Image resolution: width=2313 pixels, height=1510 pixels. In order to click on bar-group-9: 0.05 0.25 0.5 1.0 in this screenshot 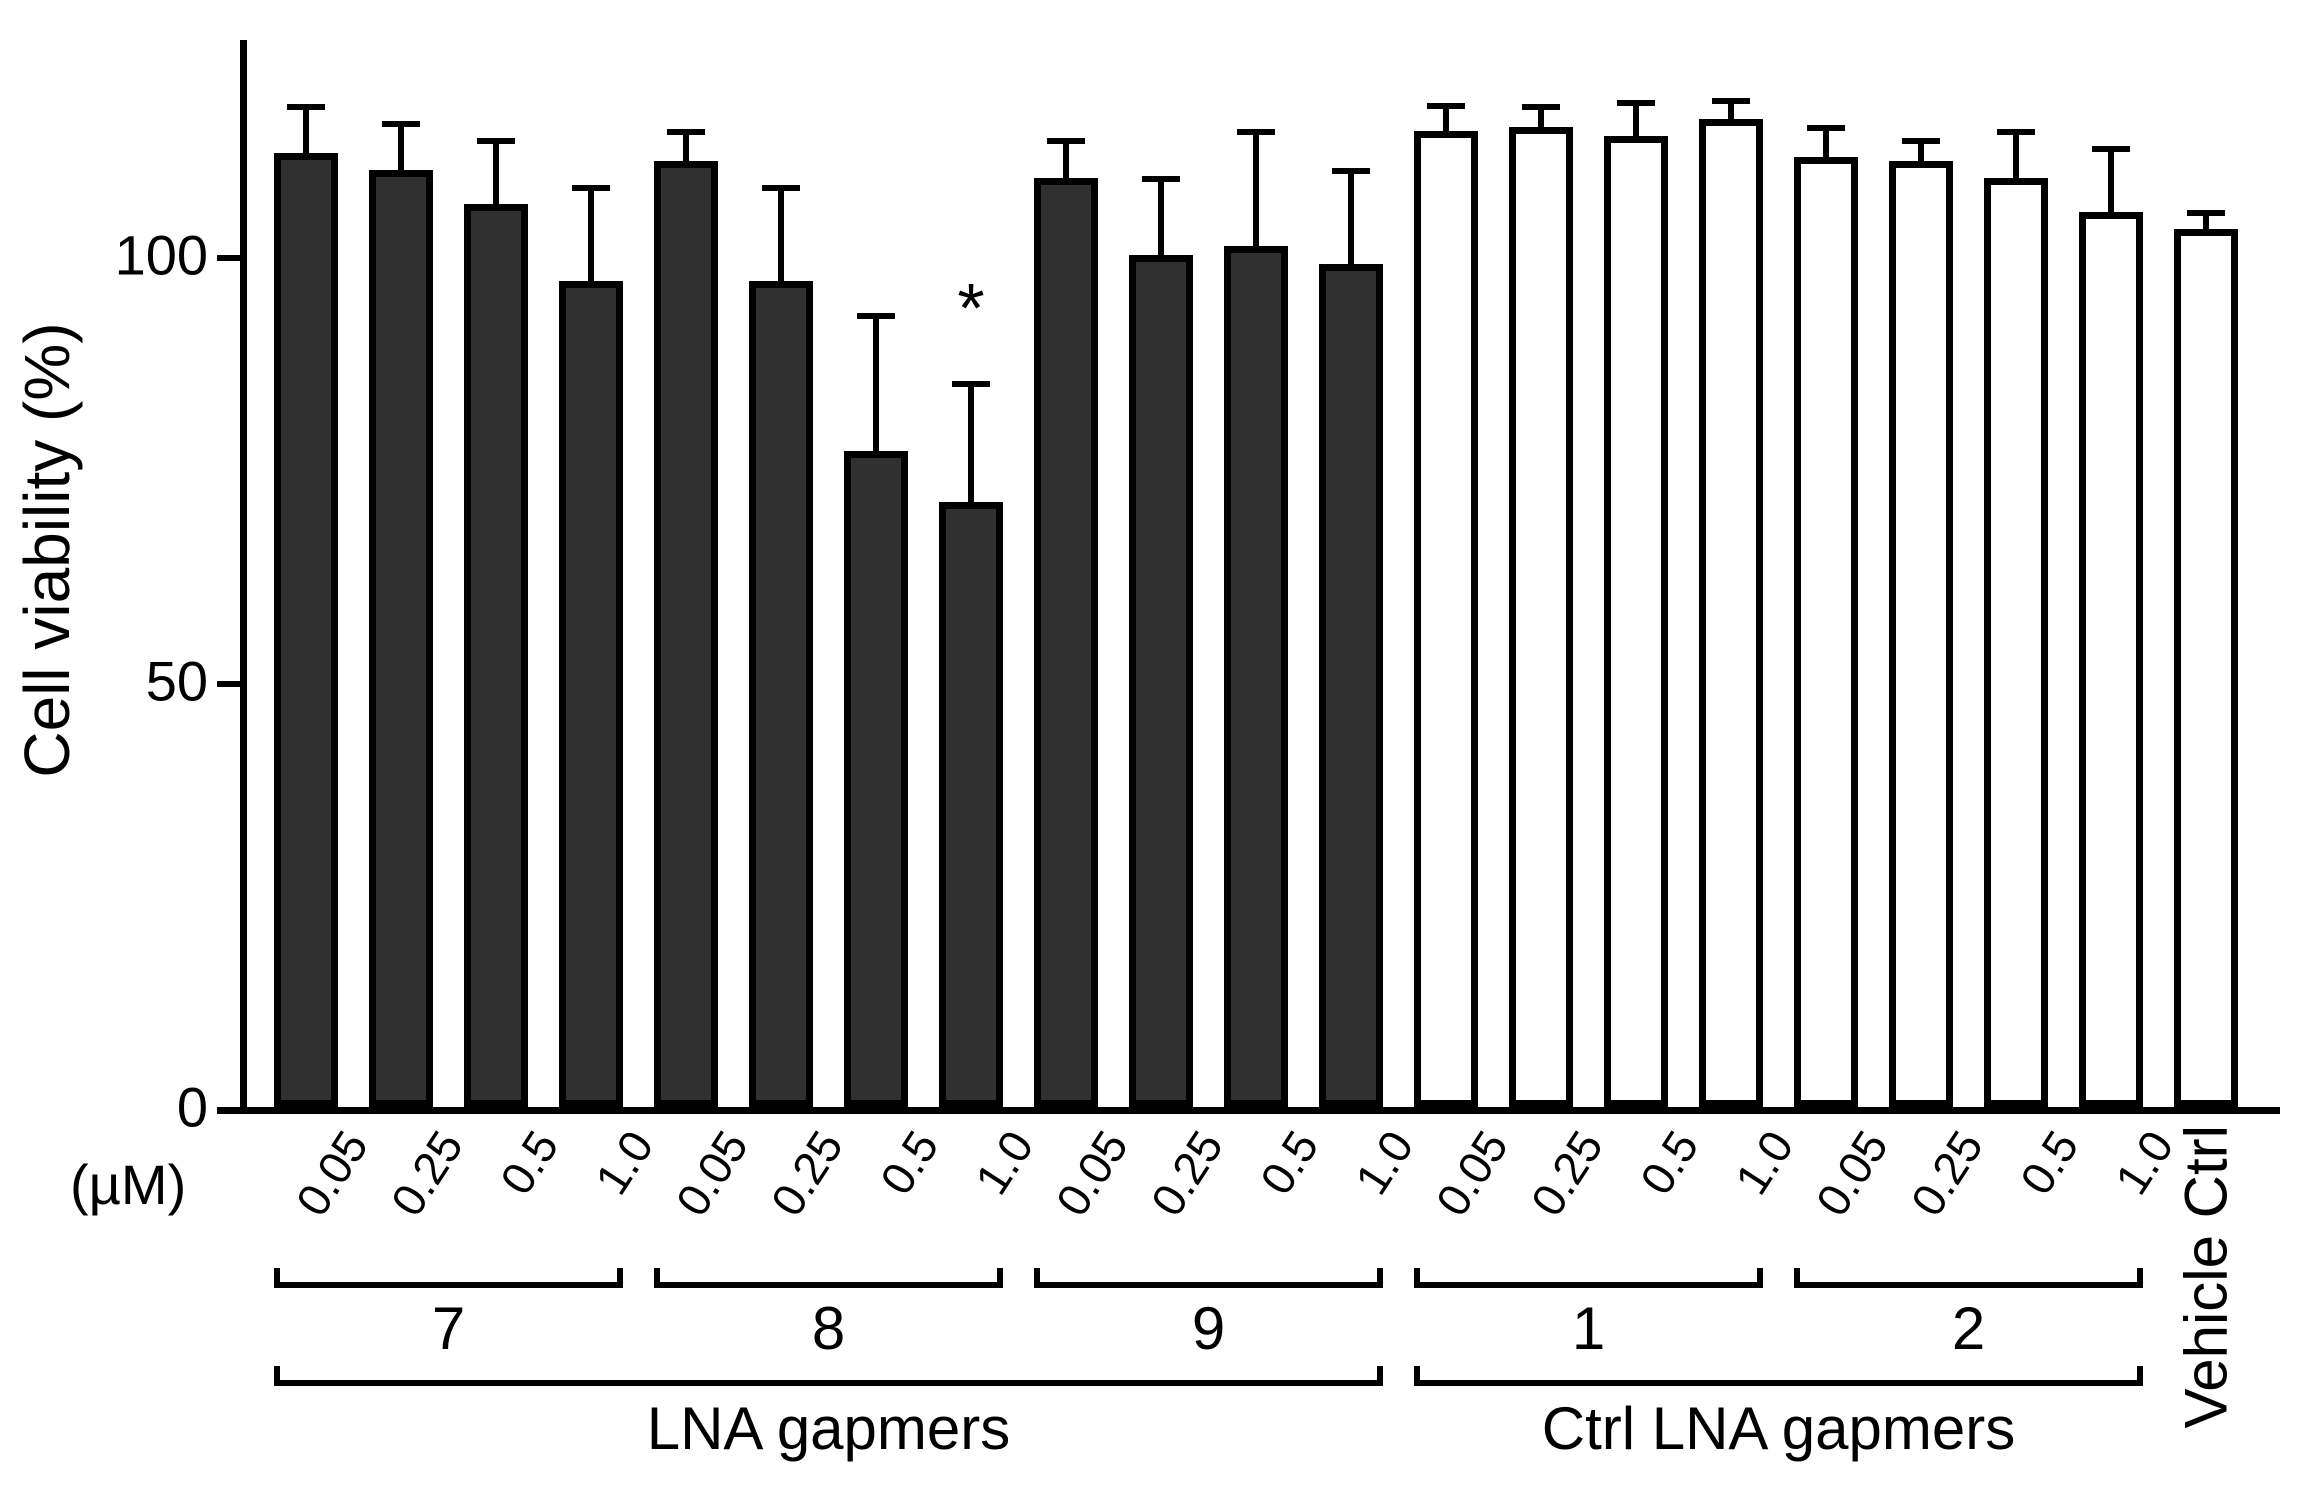, I will do `click(1228, 632)`.